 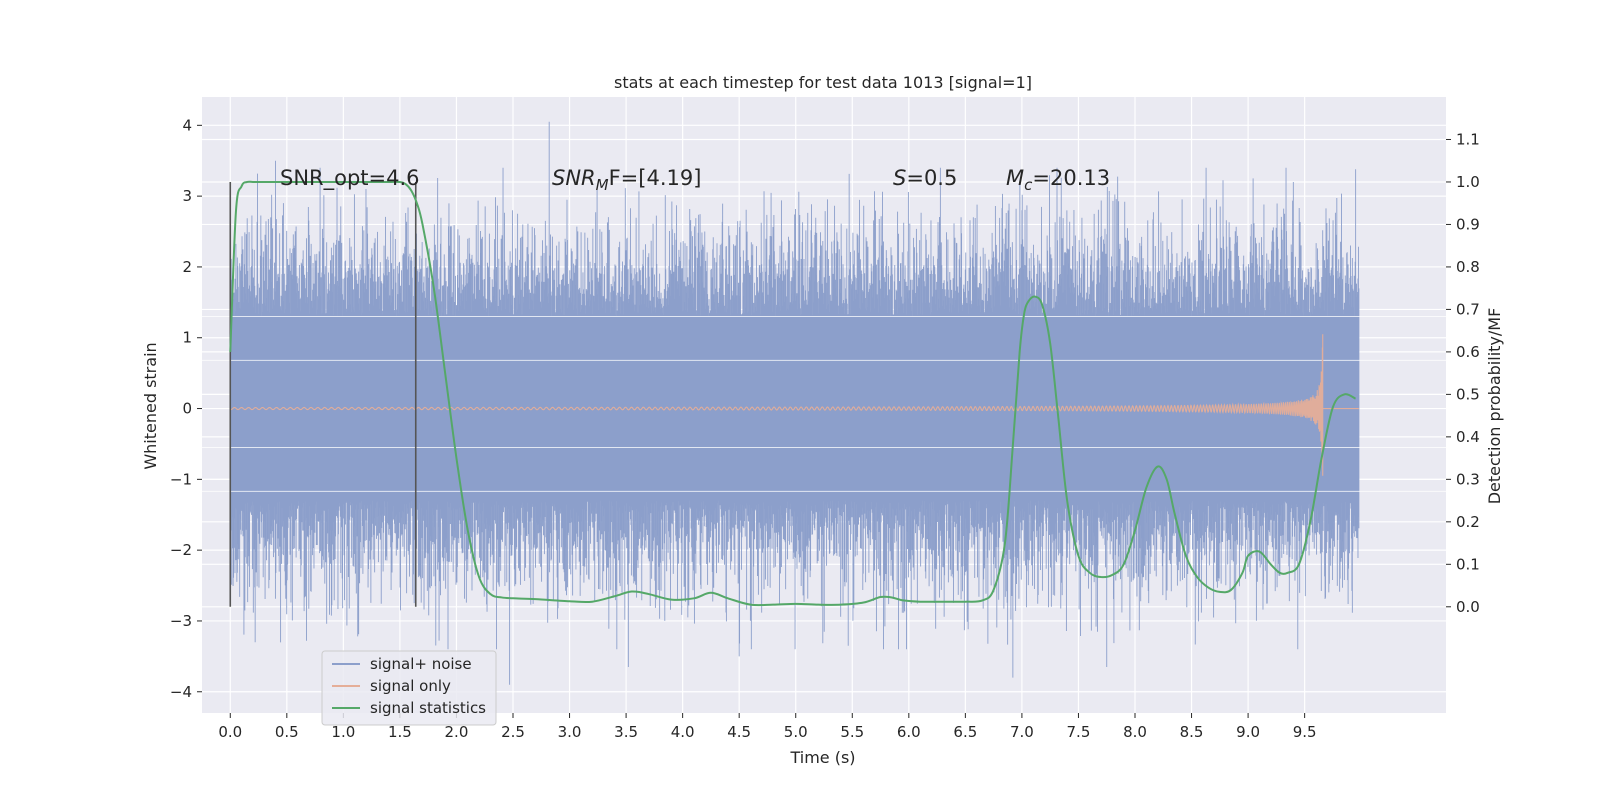 I want to click on x-tick-label-15: 7.5, so click(x=1079, y=732).